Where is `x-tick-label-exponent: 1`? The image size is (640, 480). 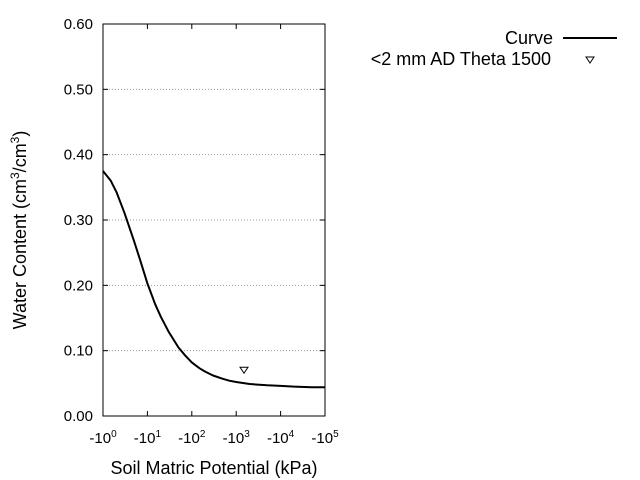
x-tick-label-exponent: 1 is located at coordinates (158, 434).